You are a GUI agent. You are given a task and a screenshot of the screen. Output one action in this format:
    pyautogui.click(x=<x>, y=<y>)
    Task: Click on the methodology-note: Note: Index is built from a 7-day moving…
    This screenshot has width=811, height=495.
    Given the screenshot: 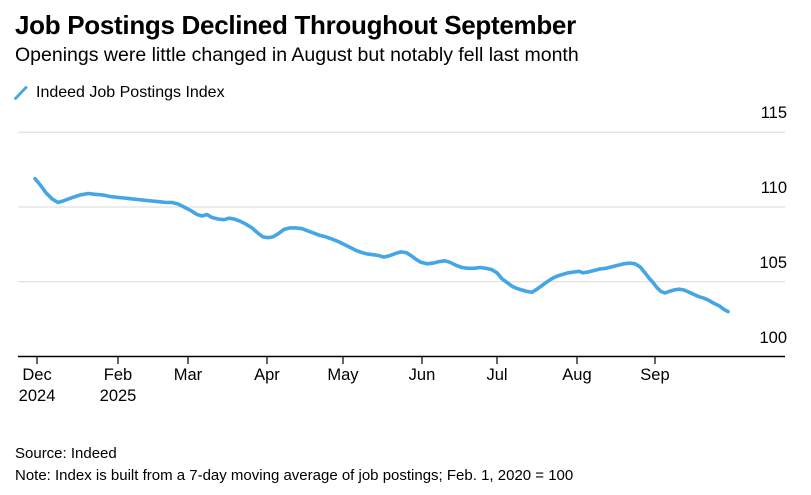 What is the action you would take?
    pyautogui.click(x=294, y=475)
    